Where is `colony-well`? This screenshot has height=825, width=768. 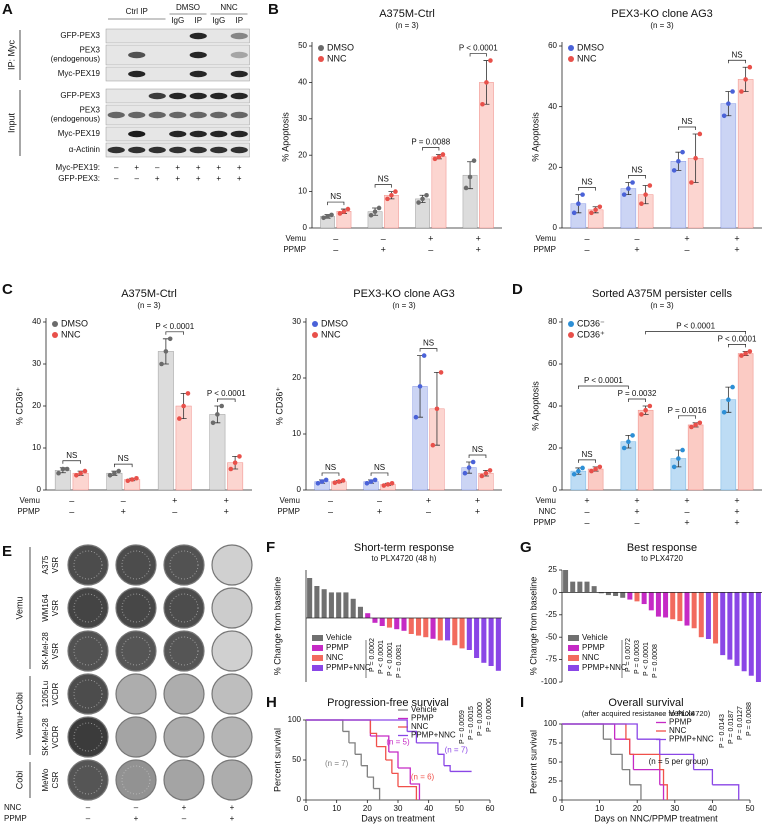
colony-well is located at coordinates (232, 780).